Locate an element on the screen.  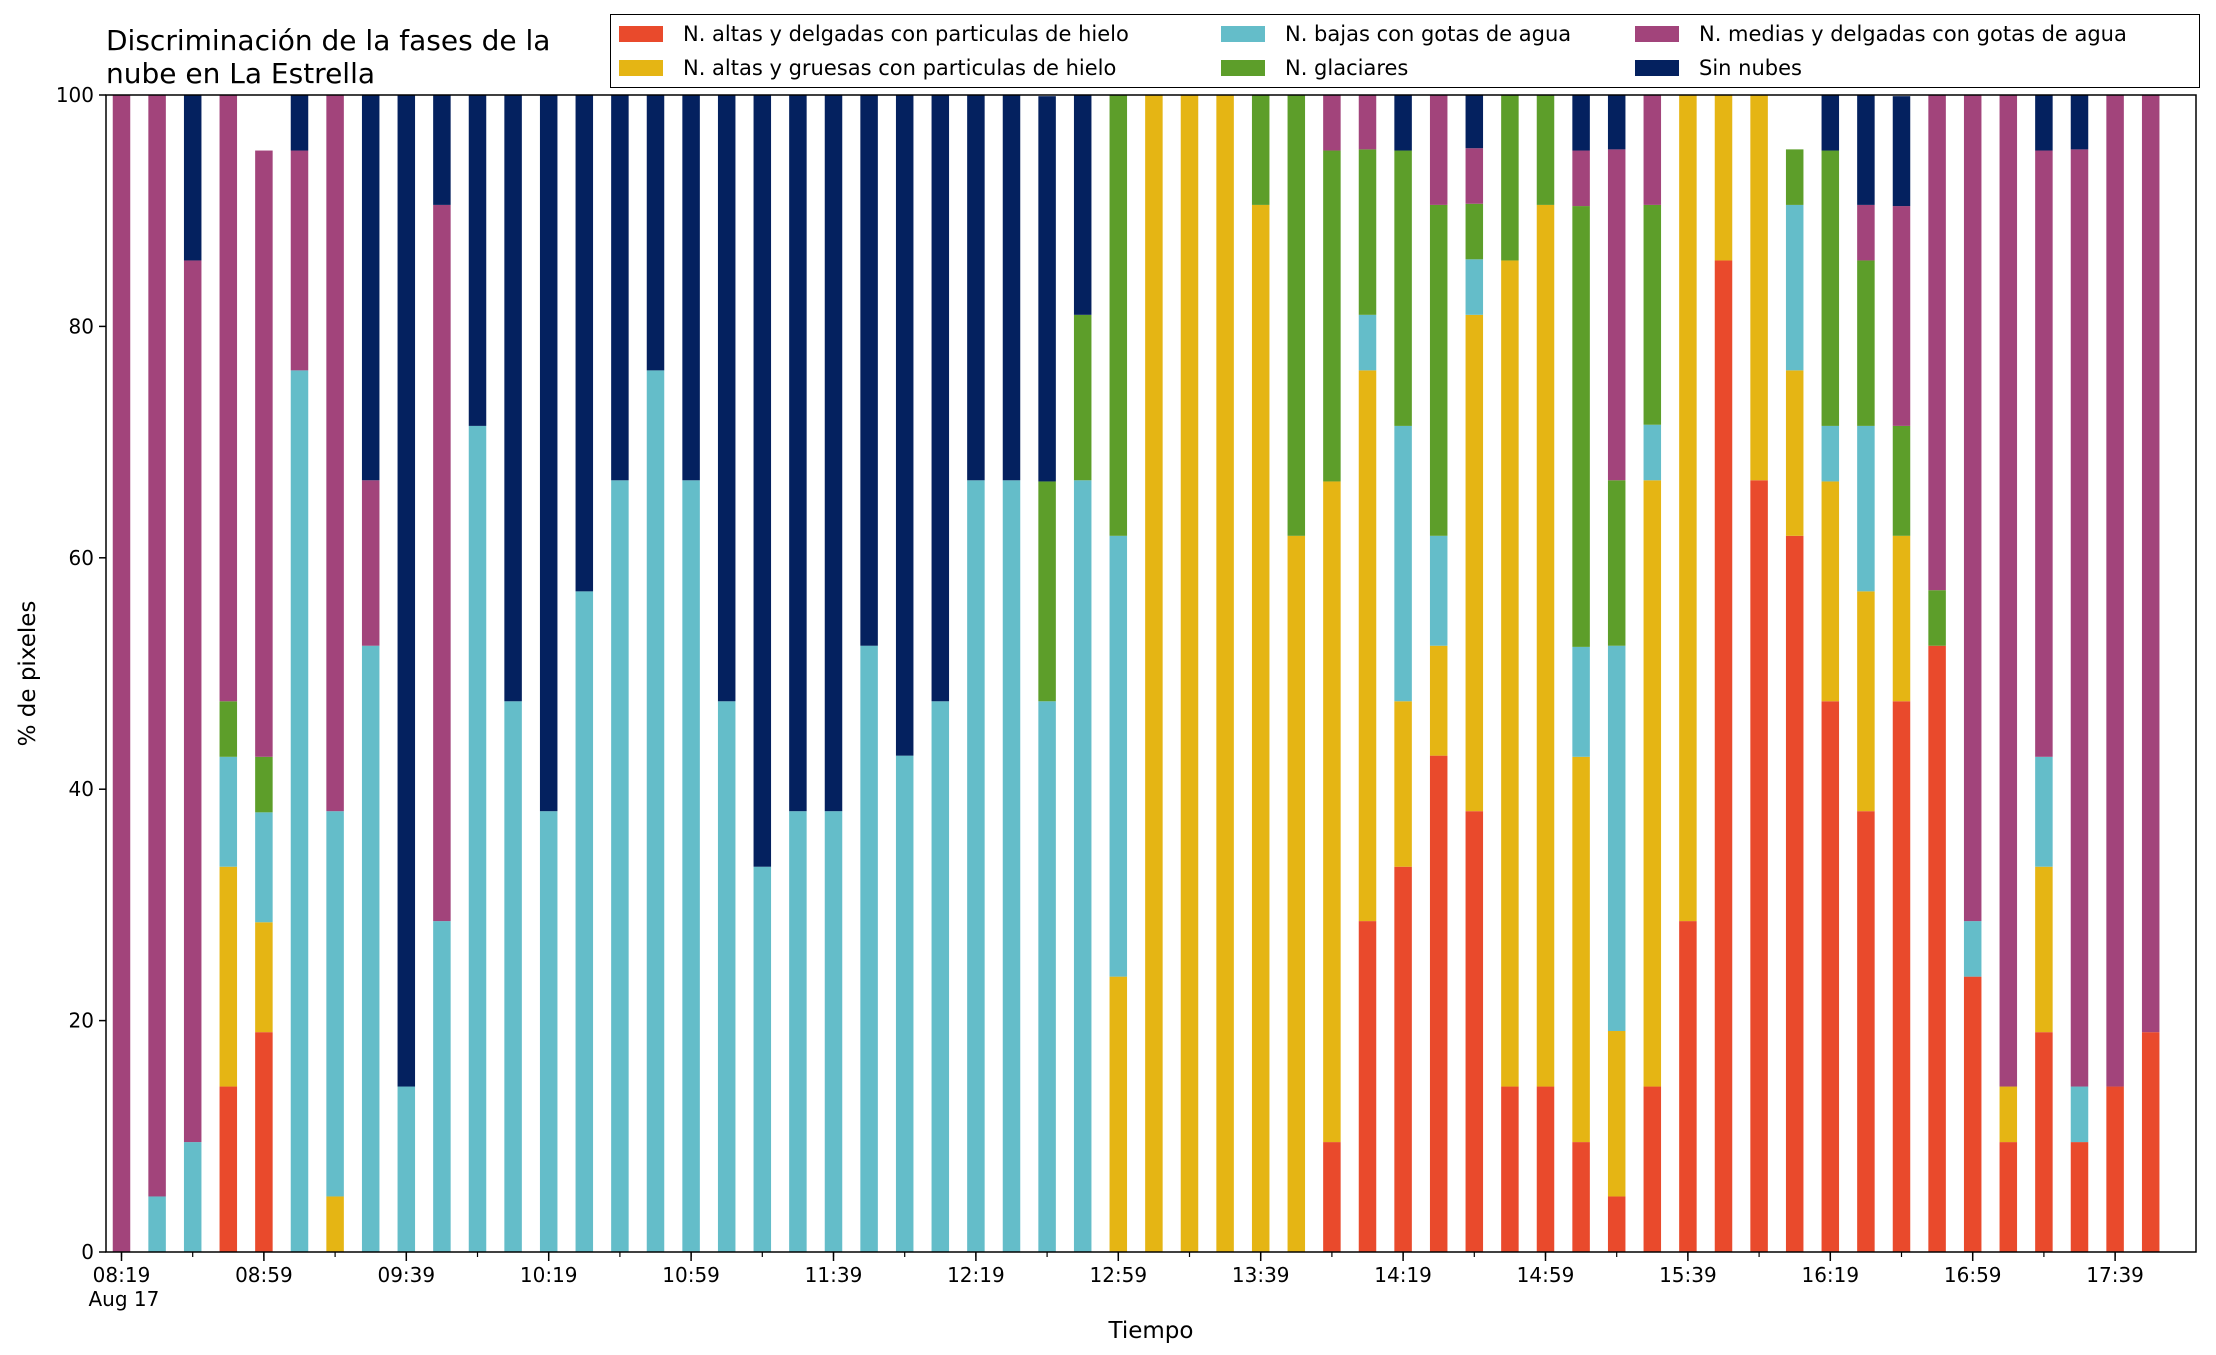
x-tick-label: 16:19 is located at coordinates (1830, 1275).